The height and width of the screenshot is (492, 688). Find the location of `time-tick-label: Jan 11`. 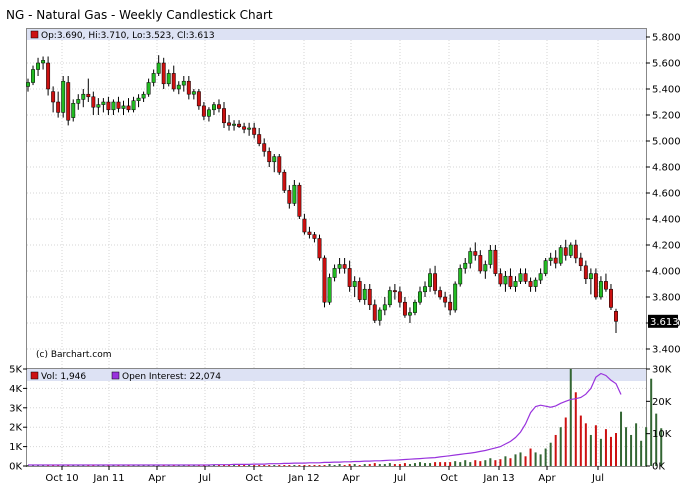

time-tick-label: Jan 11 is located at coordinates (108, 478).